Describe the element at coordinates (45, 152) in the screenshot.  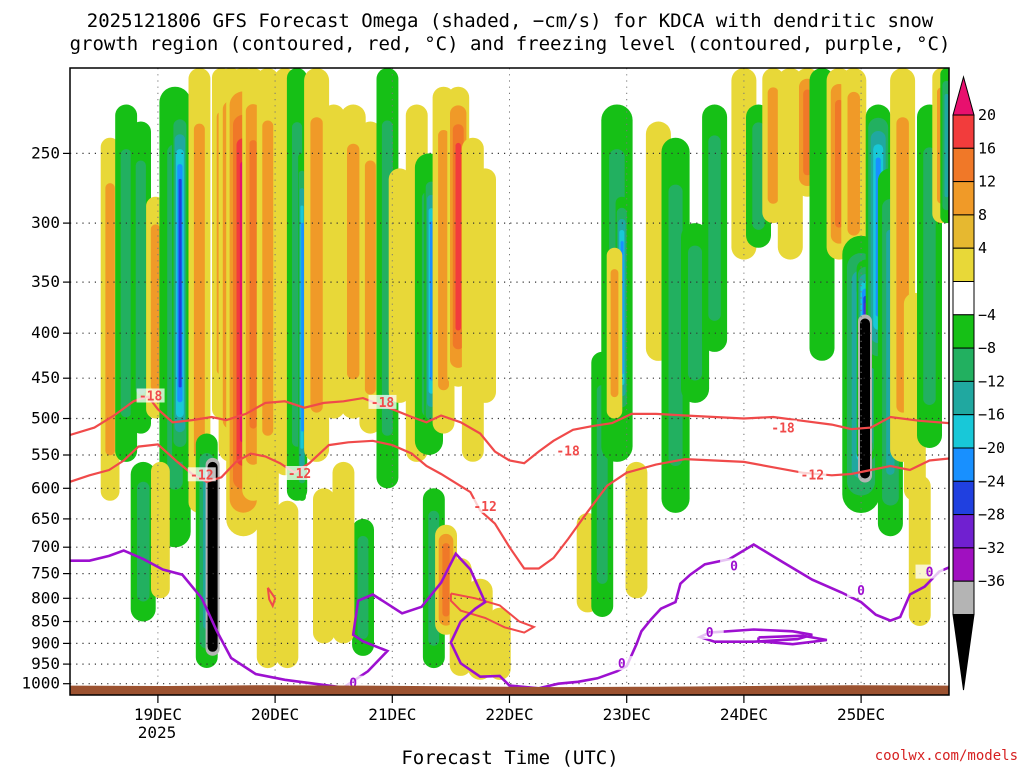
I see `y-tick-label-250: 250` at that location.